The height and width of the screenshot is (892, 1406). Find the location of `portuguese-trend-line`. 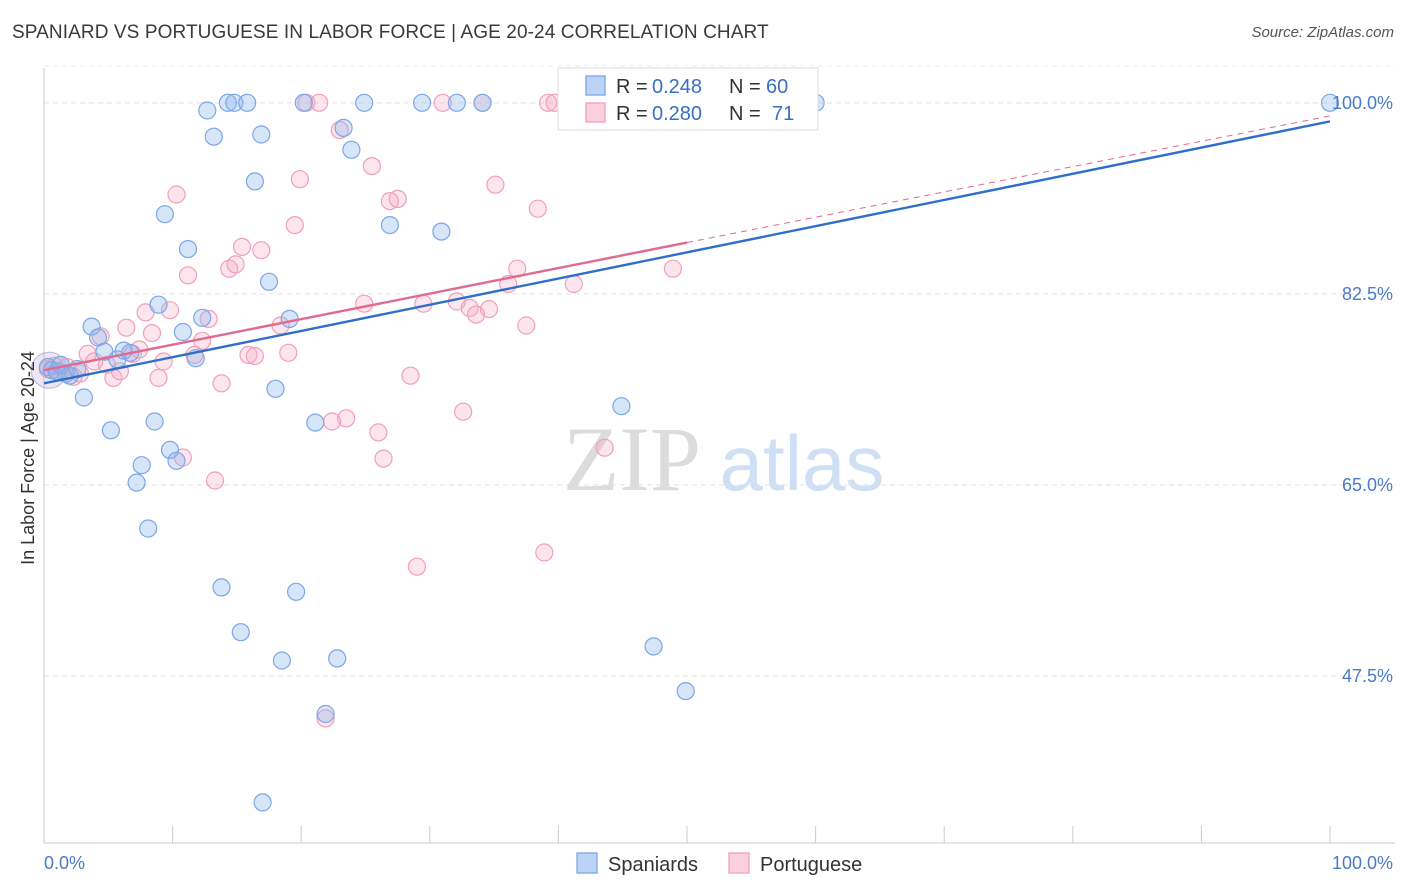

portuguese-trend-line is located at coordinates (365, 306).